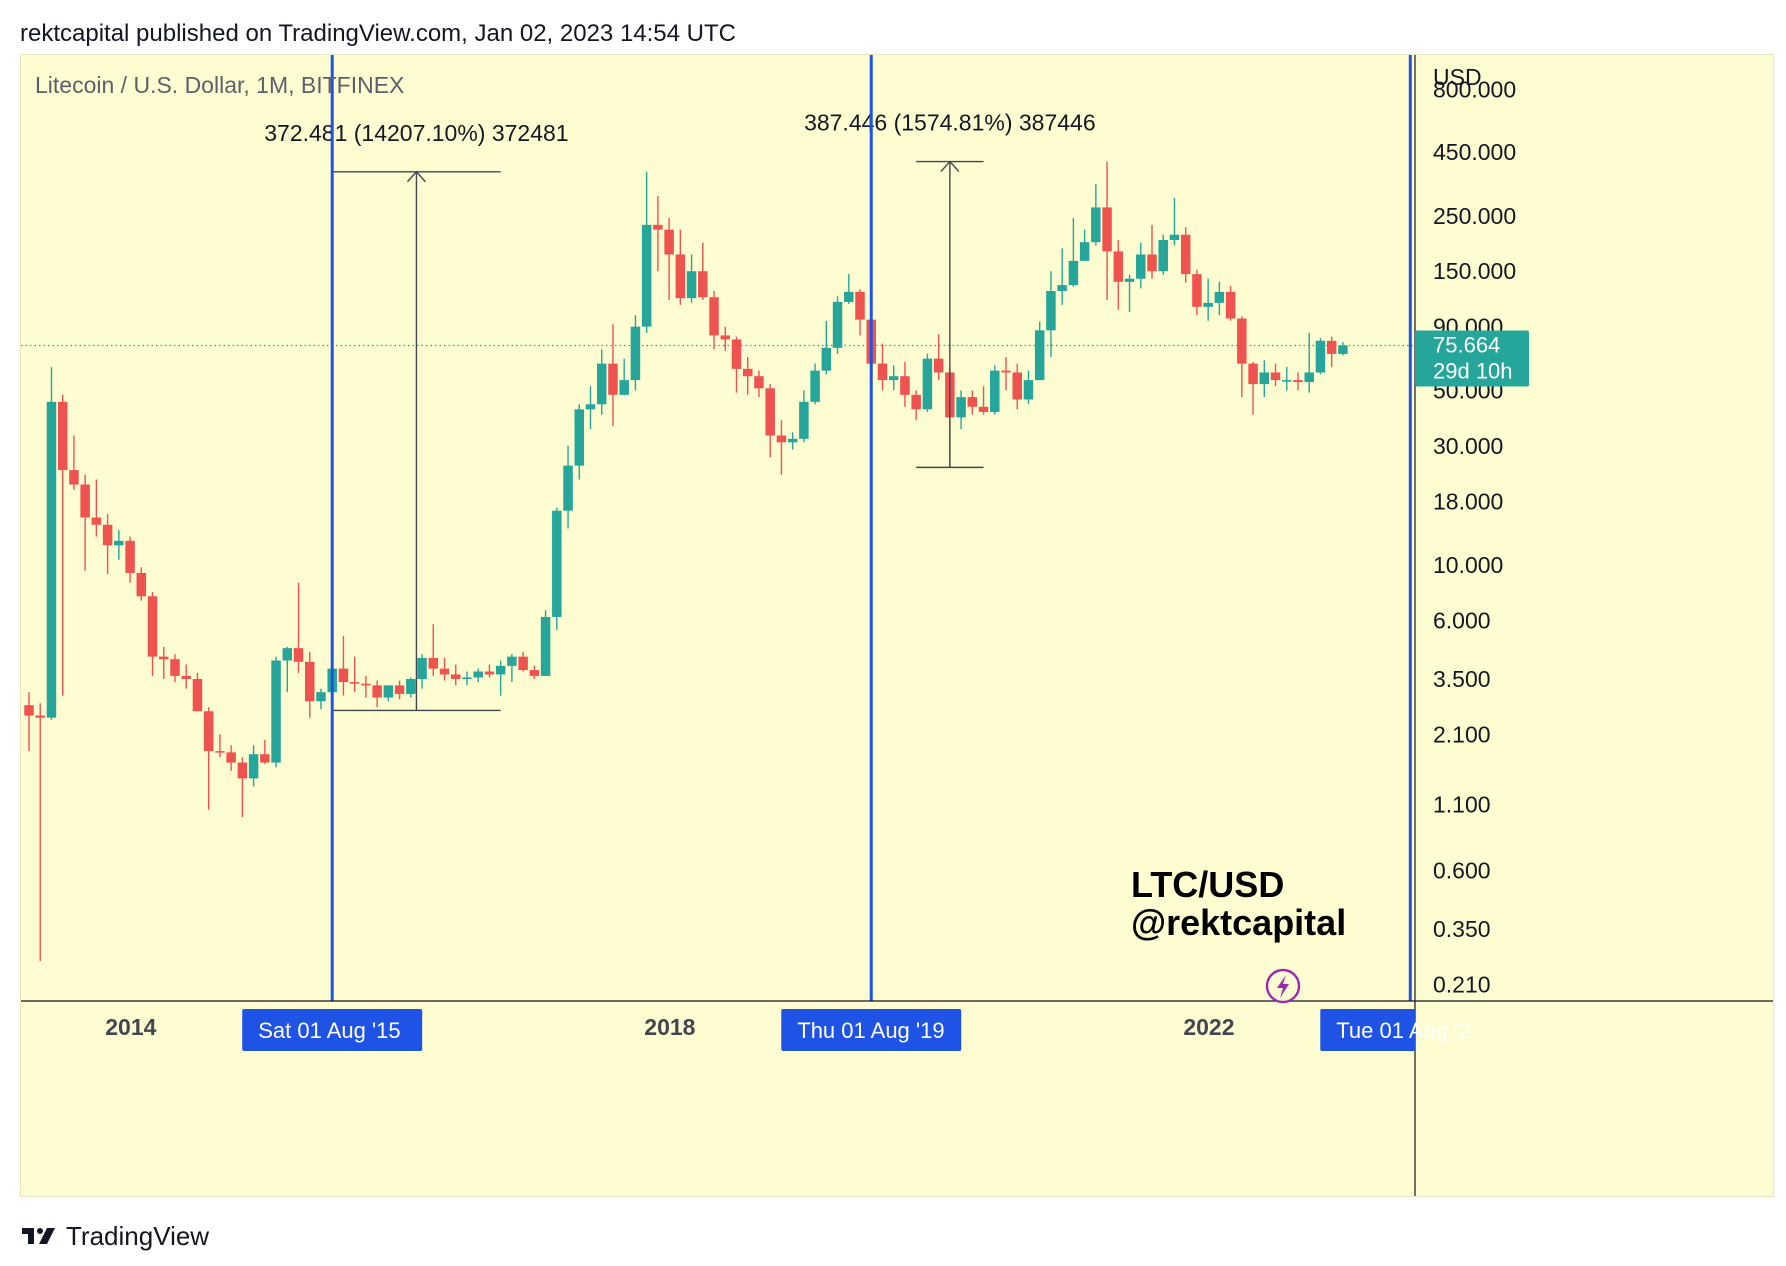  I want to click on price-tick-label: 0.600, so click(1462, 870).